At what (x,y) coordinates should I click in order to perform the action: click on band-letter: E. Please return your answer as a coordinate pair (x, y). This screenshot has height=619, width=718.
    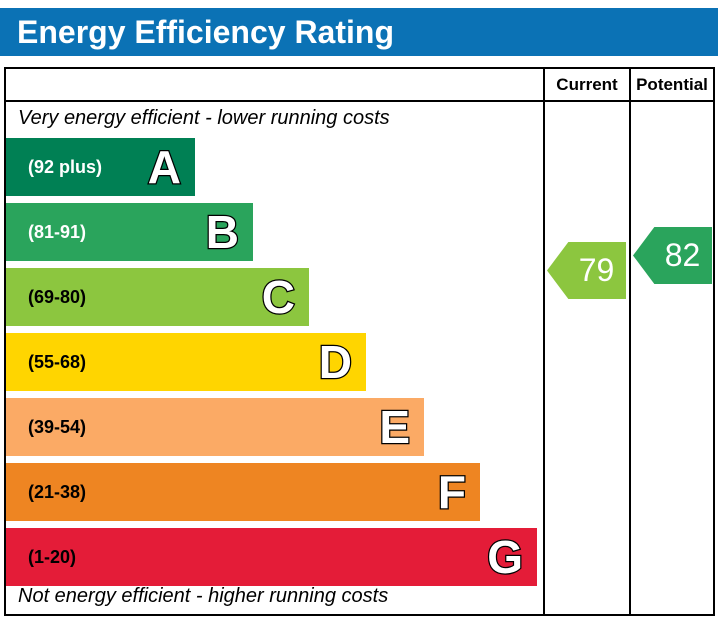
    Looking at the image, I should click on (394, 427).